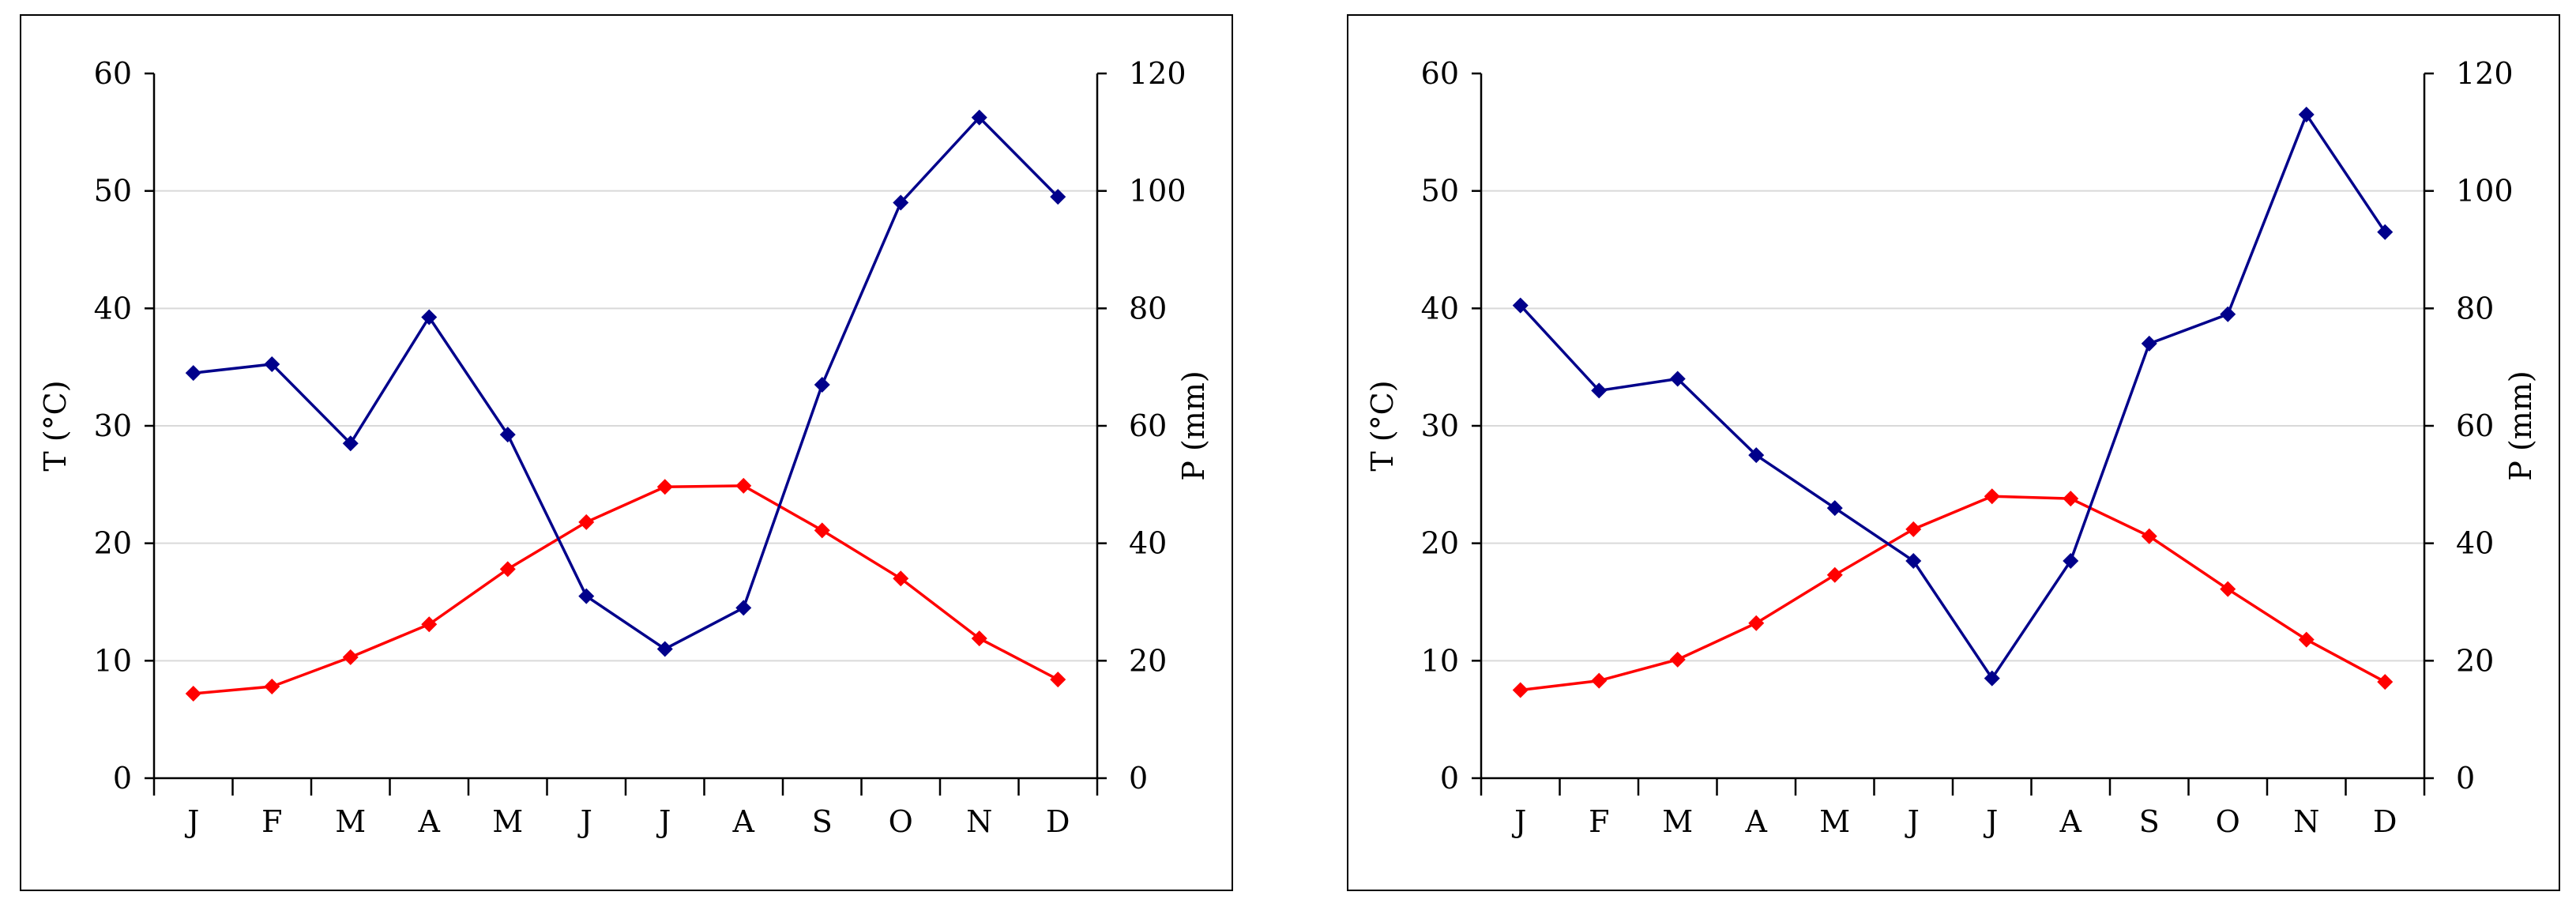  Describe the element at coordinates (1148, 660) in the screenshot. I see `y-tick-label-right: 20` at that location.